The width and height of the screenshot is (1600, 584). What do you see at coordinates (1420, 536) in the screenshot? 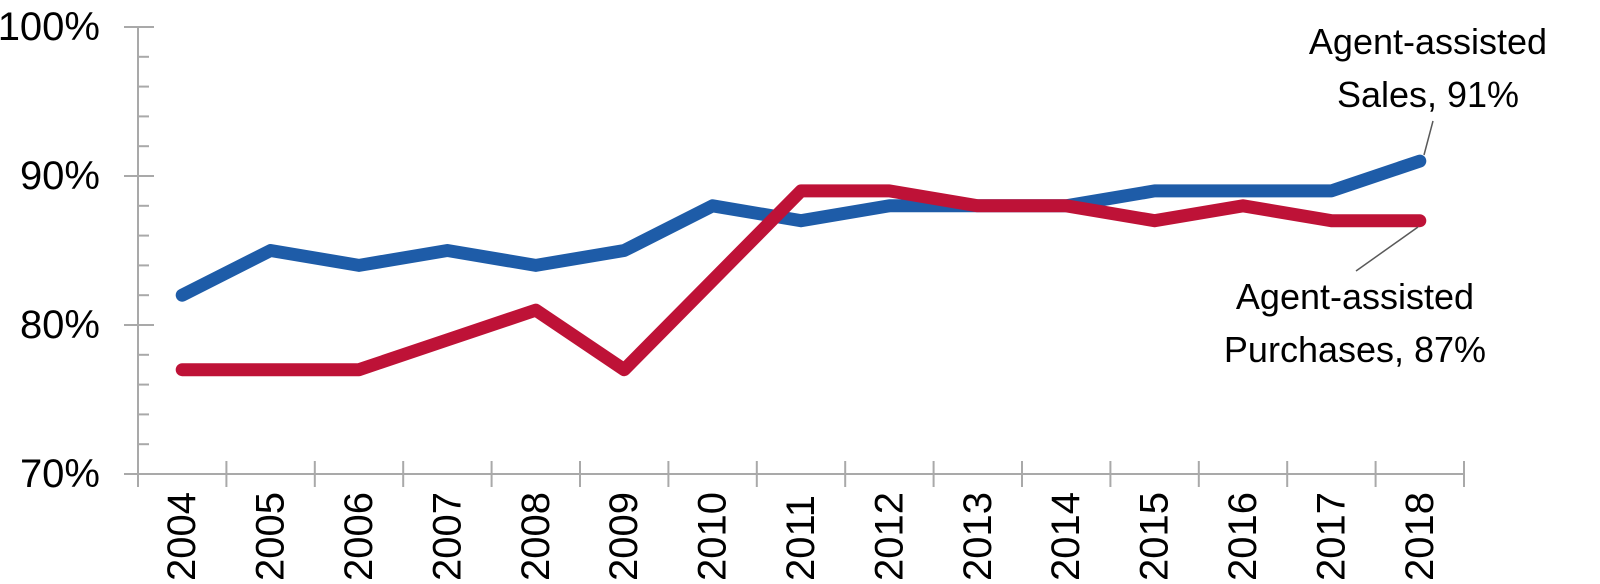
I see `x-tick-label: 2018` at bounding box center [1420, 536].